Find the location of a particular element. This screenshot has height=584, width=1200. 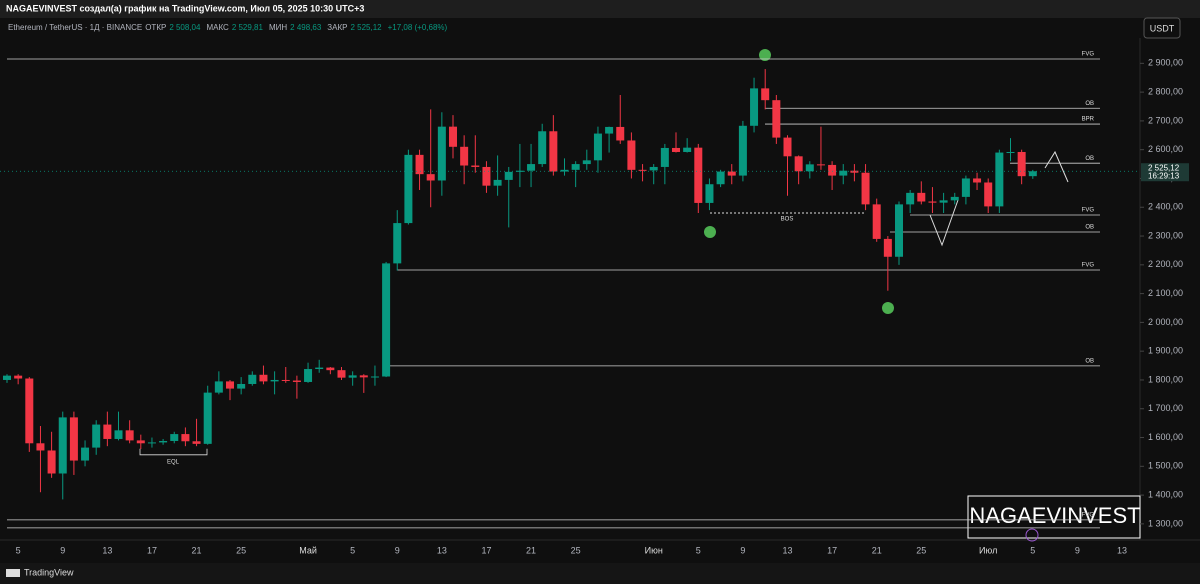

y-tick-label: 2 000,00 is located at coordinates (1165, 322).